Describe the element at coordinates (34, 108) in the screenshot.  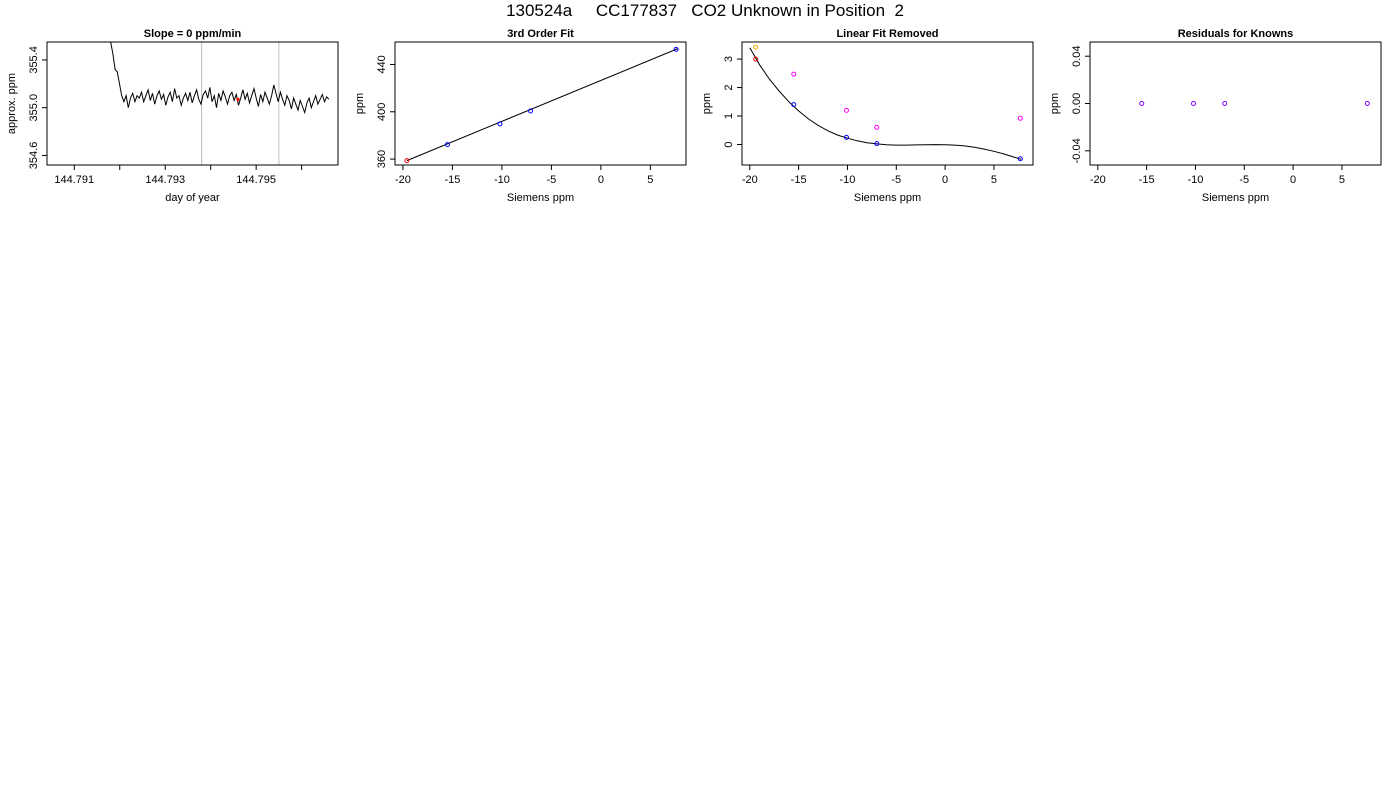
I see `y-tick-label: 355.0` at that location.